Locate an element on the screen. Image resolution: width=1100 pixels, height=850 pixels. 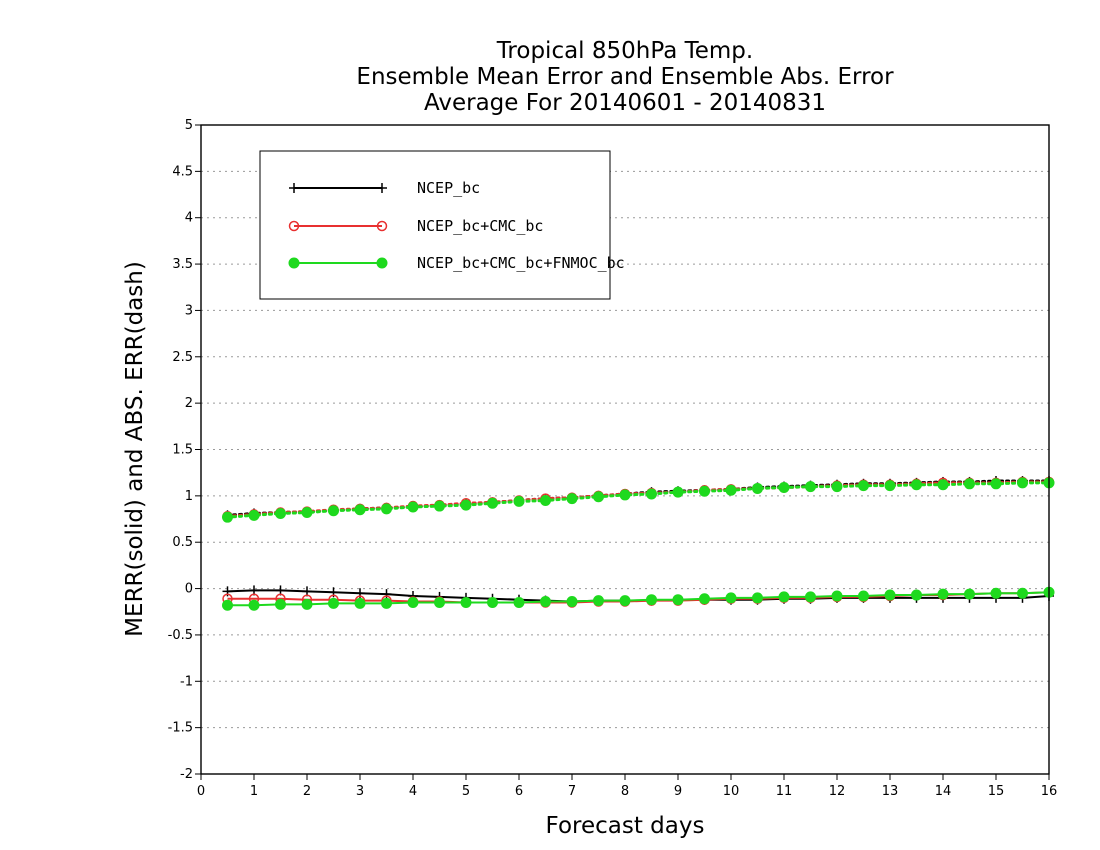
y-tick-label: 1 is located at coordinates (189, 496).